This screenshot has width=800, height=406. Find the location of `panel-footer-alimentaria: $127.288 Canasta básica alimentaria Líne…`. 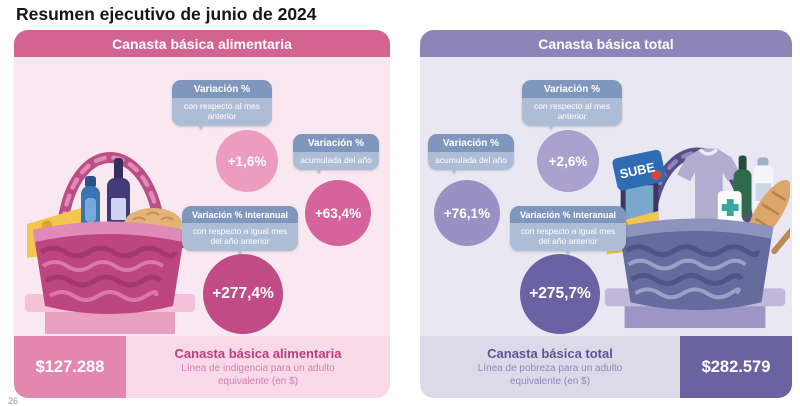

panel-footer-alimentaria: $127.288 Canasta básica alimentaria Líne… is located at coordinates (202, 367).